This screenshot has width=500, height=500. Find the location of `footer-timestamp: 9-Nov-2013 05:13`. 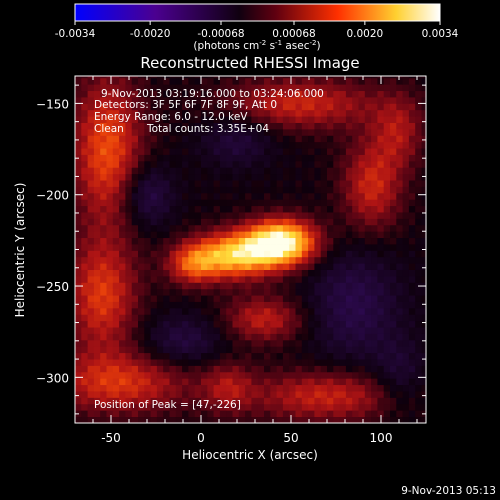

footer-timestamp: 9-Nov-2013 05:13 is located at coordinates (448, 491).